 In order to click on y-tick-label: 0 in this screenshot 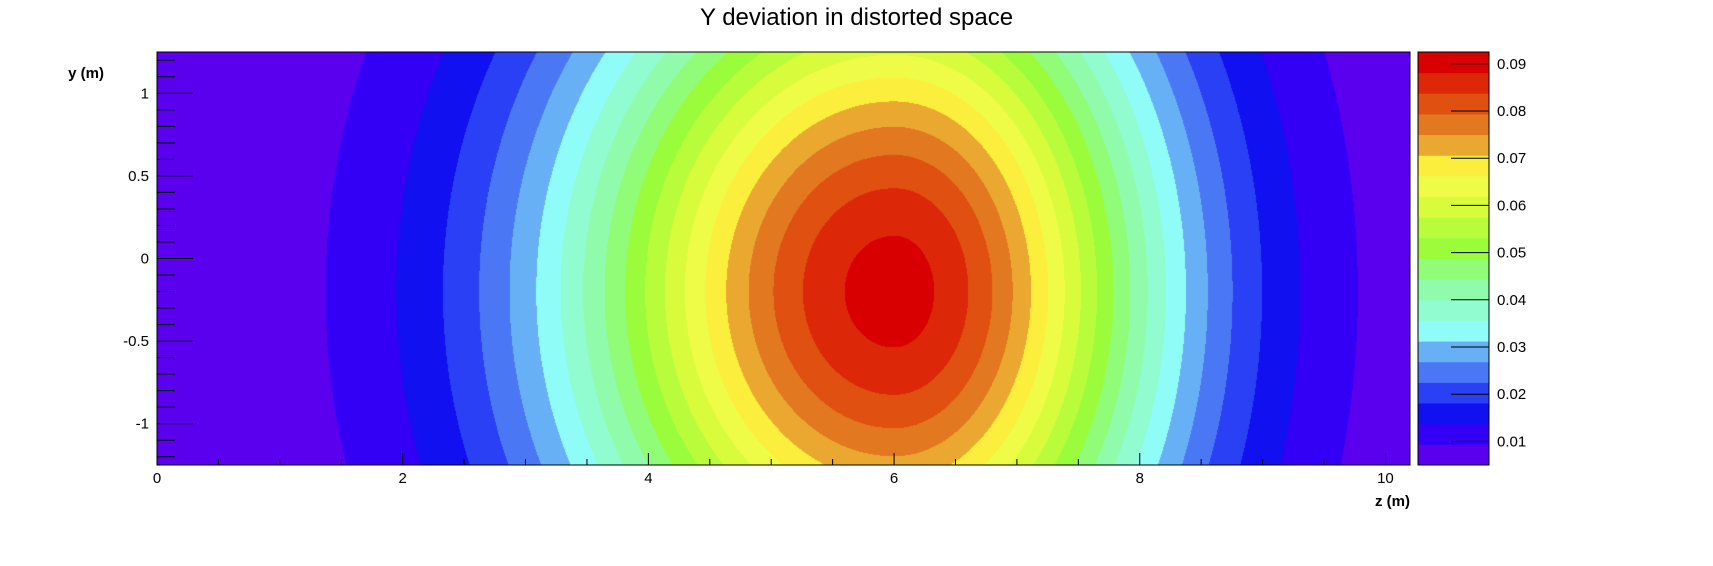, I will do `click(145, 259)`.